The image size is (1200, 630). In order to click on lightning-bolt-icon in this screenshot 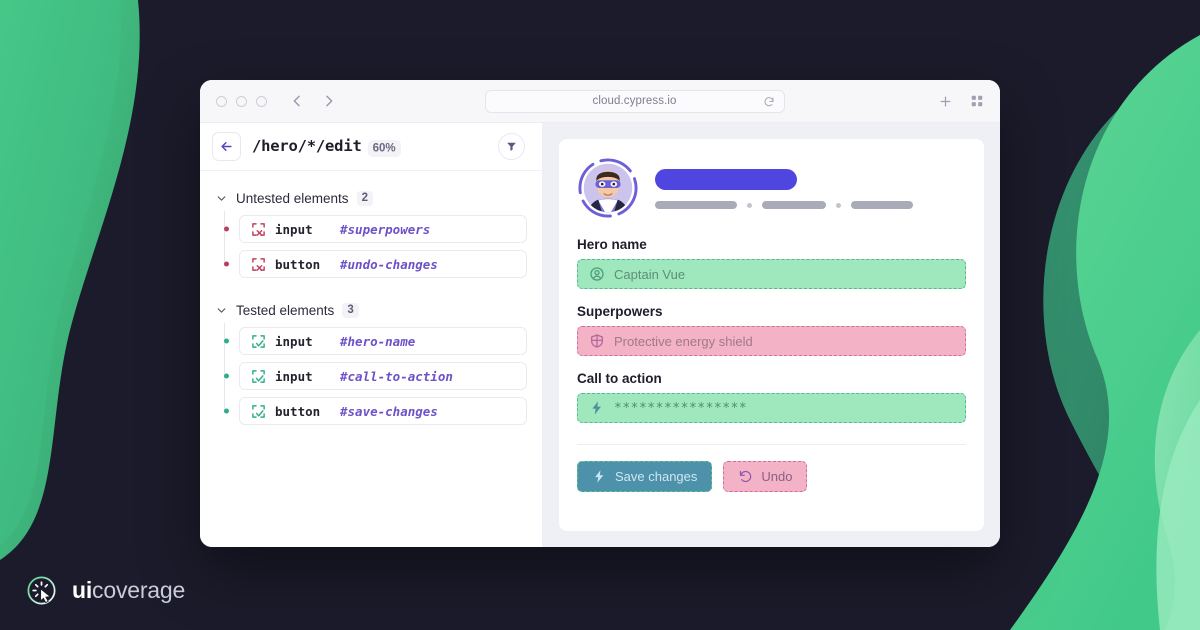, I will do `click(597, 408)`.